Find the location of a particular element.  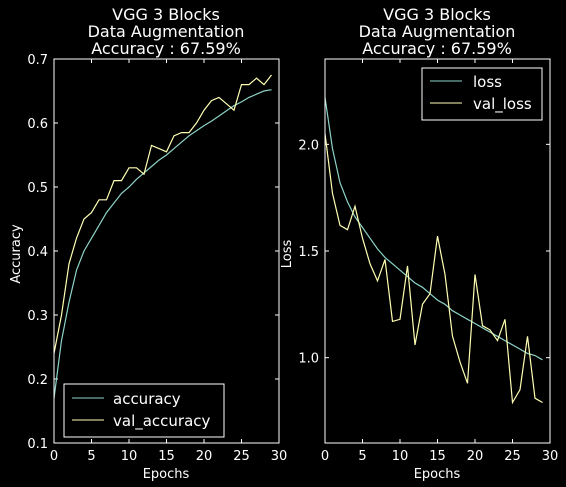

y-tick-label: 0.1 is located at coordinates (37, 444).